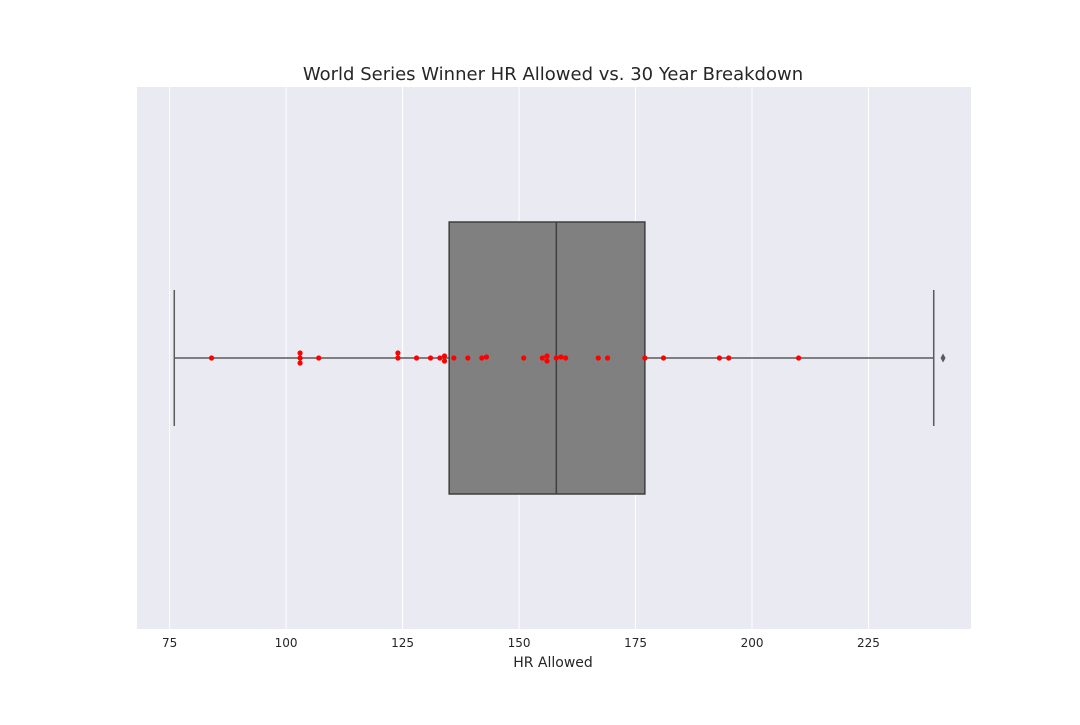 The image size is (1080, 725). I want to click on x-tick-label: 75, so click(169, 643).